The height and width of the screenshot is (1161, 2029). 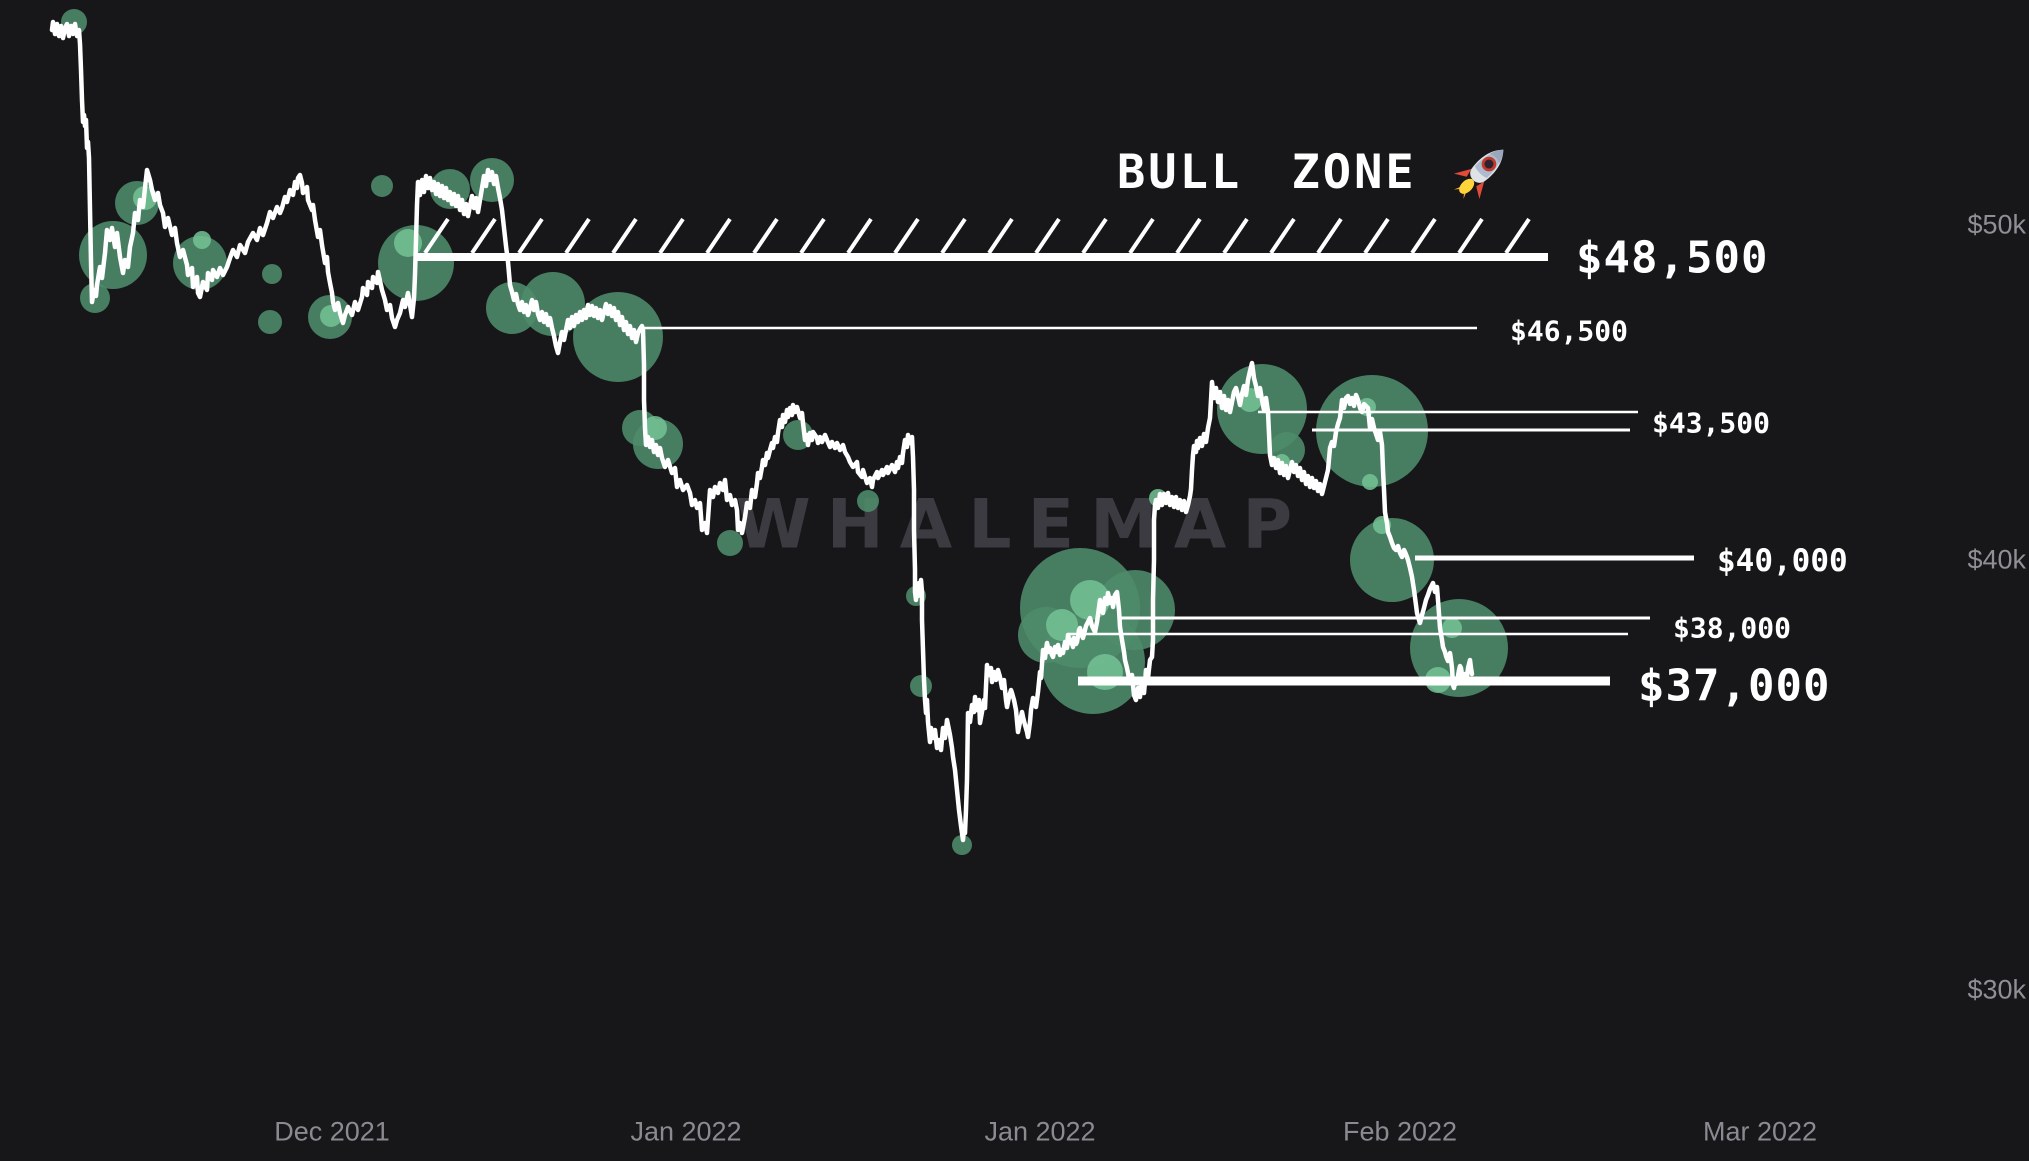 I want to click on bull-zone-annotation: BULL ZONE, so click(x=1317, y=172).